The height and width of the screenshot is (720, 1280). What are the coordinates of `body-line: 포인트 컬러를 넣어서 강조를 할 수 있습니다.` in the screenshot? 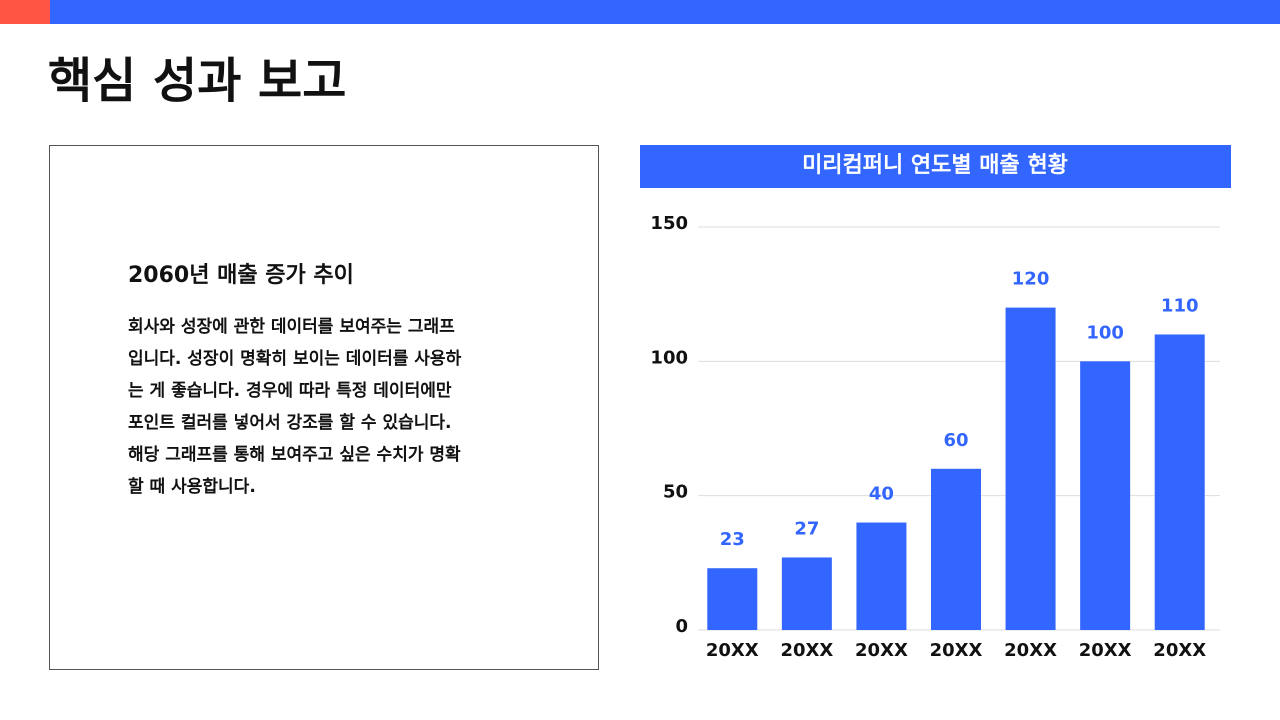 It's located at (290, 423).